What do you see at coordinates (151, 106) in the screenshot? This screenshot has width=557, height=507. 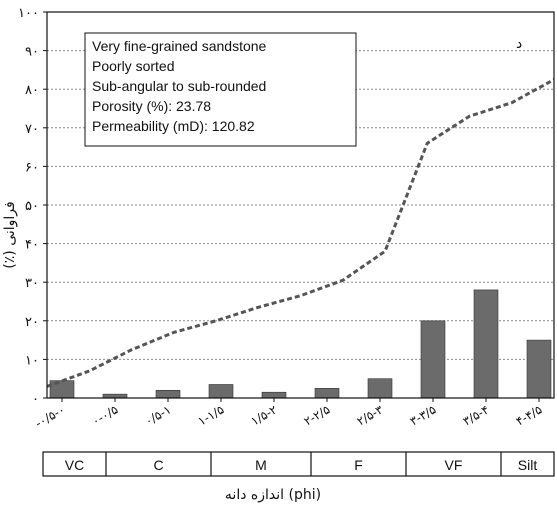 I see `annotation-line-4: Porosity (%): 23.78` at bounding box center [151, 106].